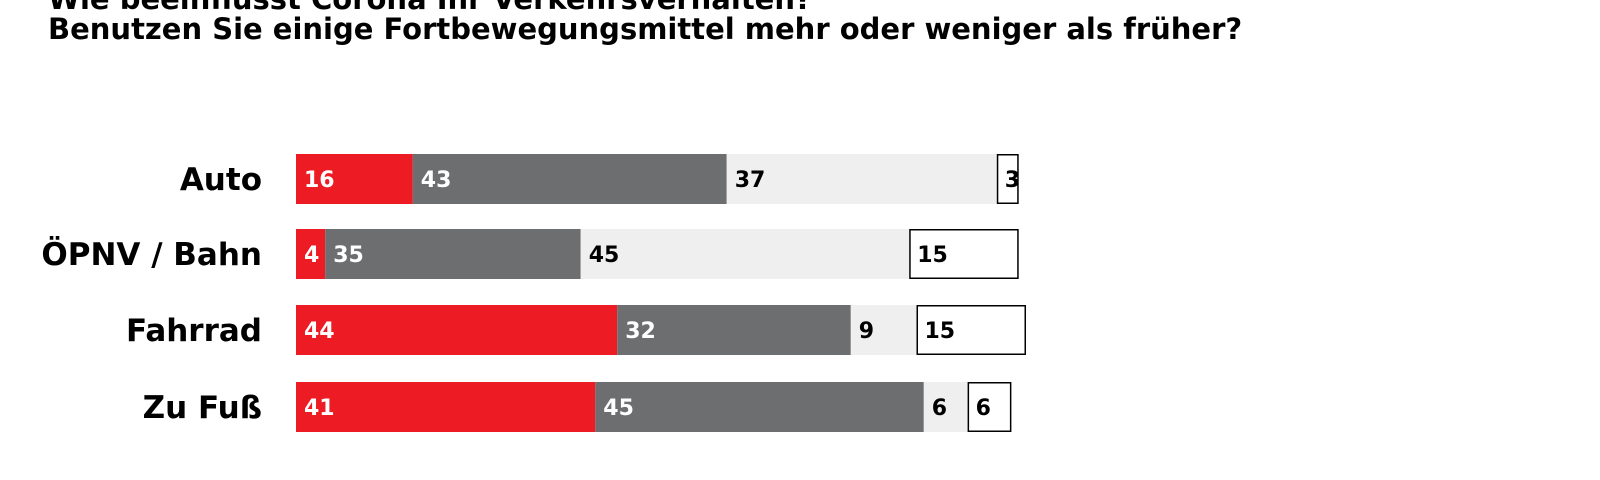 This screenshot has height=480, width=1600. I want to click on data-label: 37, so click(750, 180).